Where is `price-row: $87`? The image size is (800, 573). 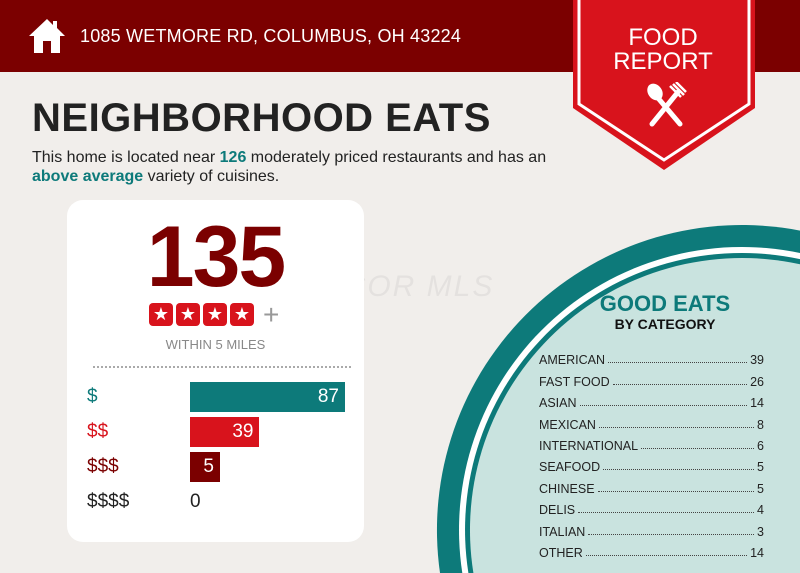 price-row: $87 is located at coordinates (222, 397).